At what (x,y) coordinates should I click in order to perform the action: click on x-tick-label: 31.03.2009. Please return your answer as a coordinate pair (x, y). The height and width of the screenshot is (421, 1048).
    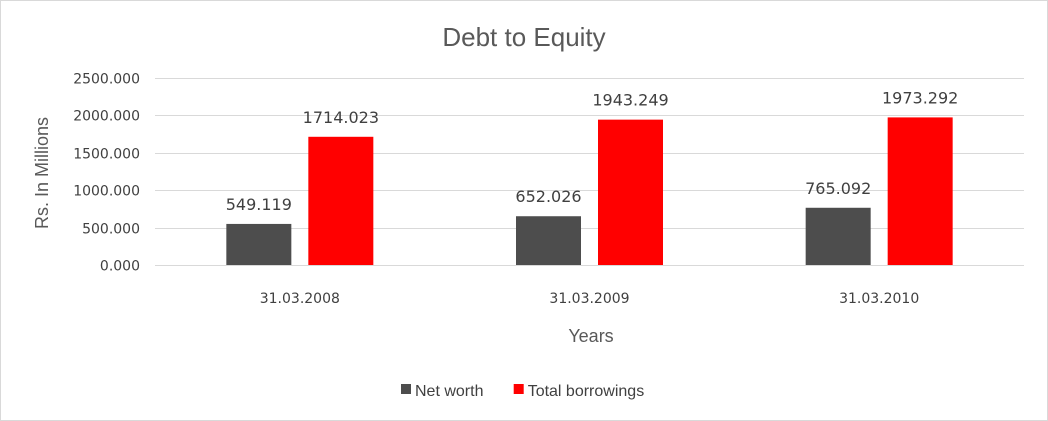
    Looking at the image, I should click on (589, 299).